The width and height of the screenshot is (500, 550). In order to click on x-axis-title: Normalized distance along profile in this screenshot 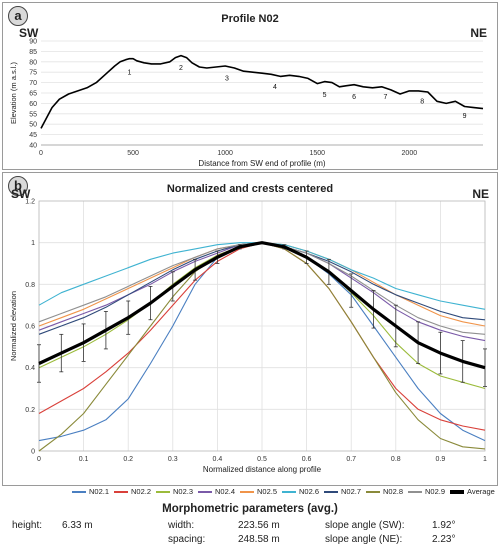, I will do `click(262, 469)`.